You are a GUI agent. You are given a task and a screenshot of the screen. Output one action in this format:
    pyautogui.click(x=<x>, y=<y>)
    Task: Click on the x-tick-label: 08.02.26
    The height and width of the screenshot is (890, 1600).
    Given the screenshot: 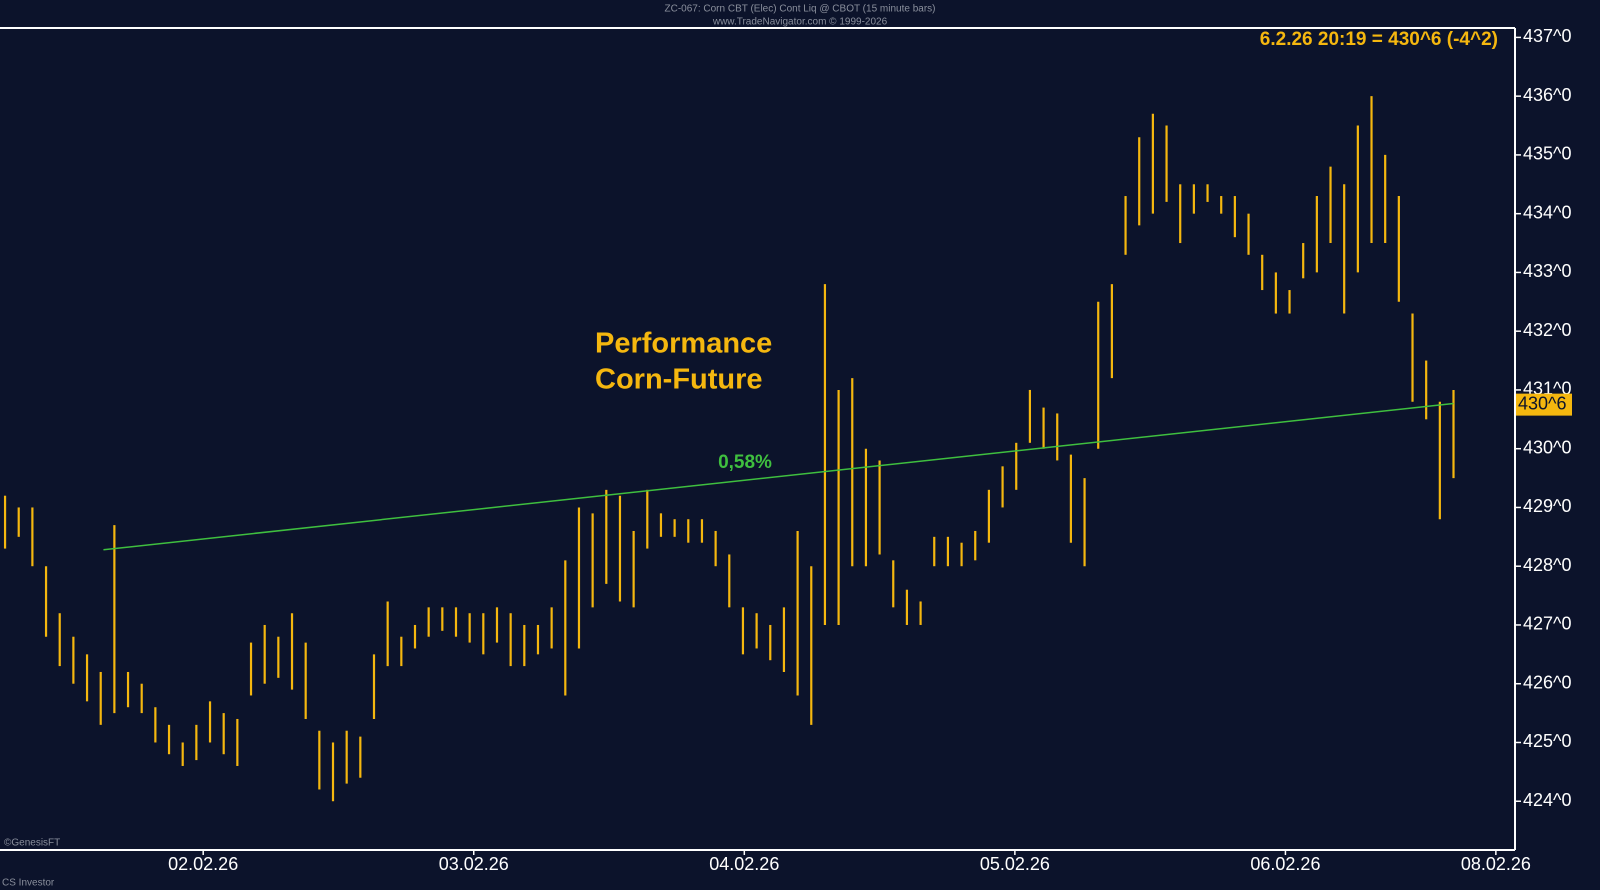 What is the action you would take?
    pyautogui.click(x=1496, y=864)
    